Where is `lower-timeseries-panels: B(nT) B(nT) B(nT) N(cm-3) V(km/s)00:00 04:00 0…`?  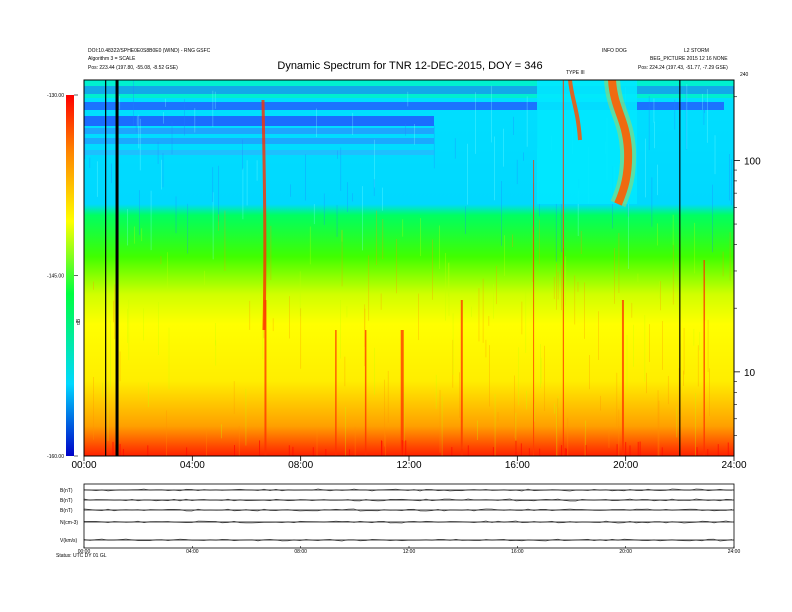 lower-timeseries-panels: B(nT) B(nT) B(nT) N(cm-3) V(km/s)00:00 04:00 0… is located at coordinates (400, 519).